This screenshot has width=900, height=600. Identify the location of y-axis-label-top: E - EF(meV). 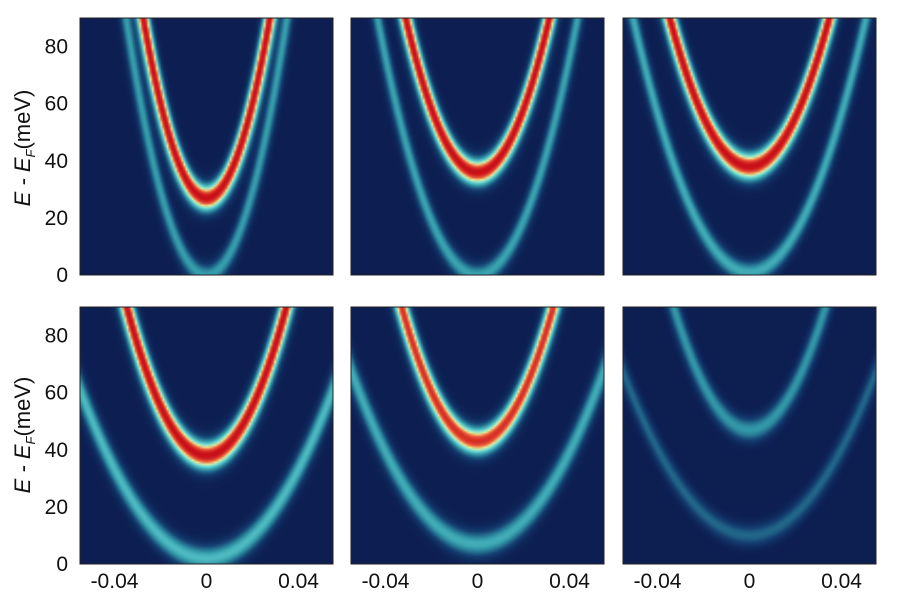
(24, 148).